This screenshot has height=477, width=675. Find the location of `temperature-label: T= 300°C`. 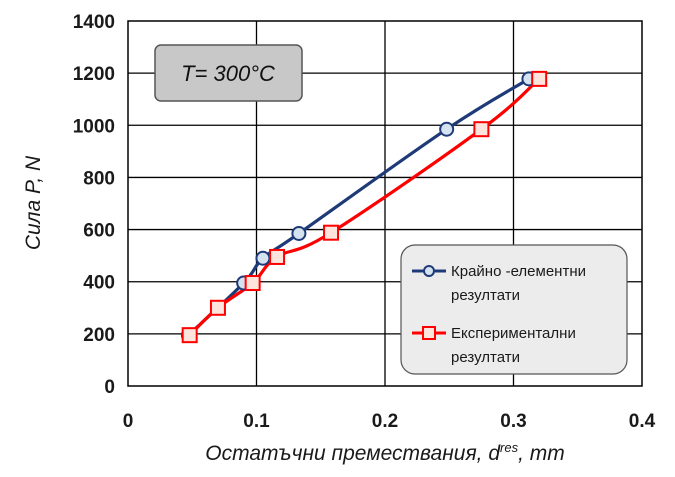

temperature-label: T= 300°C is located at coordinates (228, 73).